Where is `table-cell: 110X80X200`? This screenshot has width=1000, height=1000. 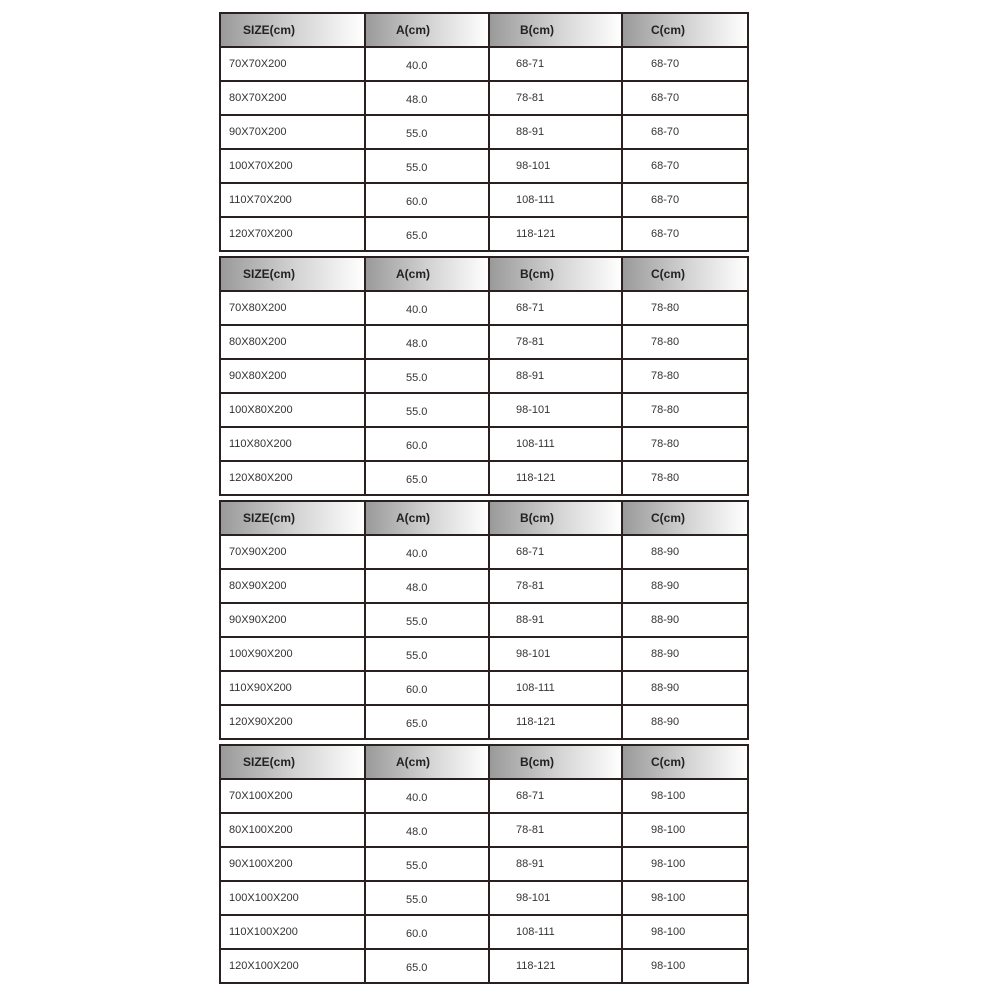 table-cell: 110X80X200 is located at coordinates (292, 444).